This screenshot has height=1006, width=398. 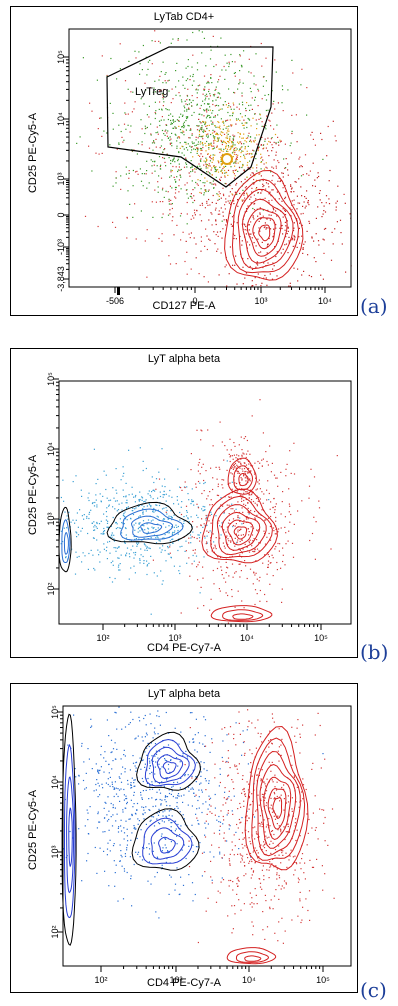 What do you see at coordinates (118, 291) in the screenshot?
I see `zero-marker` at bounding box center [118, 291].